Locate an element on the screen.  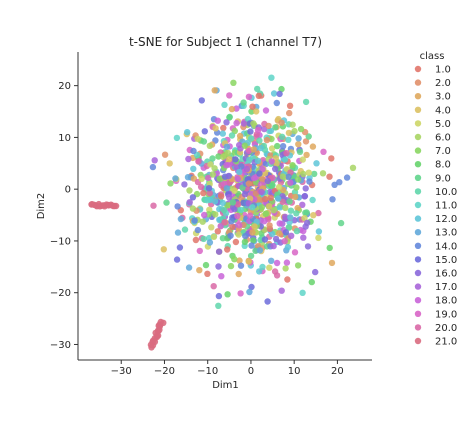
x-tick-label: 10 is located at coordinates (294, 371).